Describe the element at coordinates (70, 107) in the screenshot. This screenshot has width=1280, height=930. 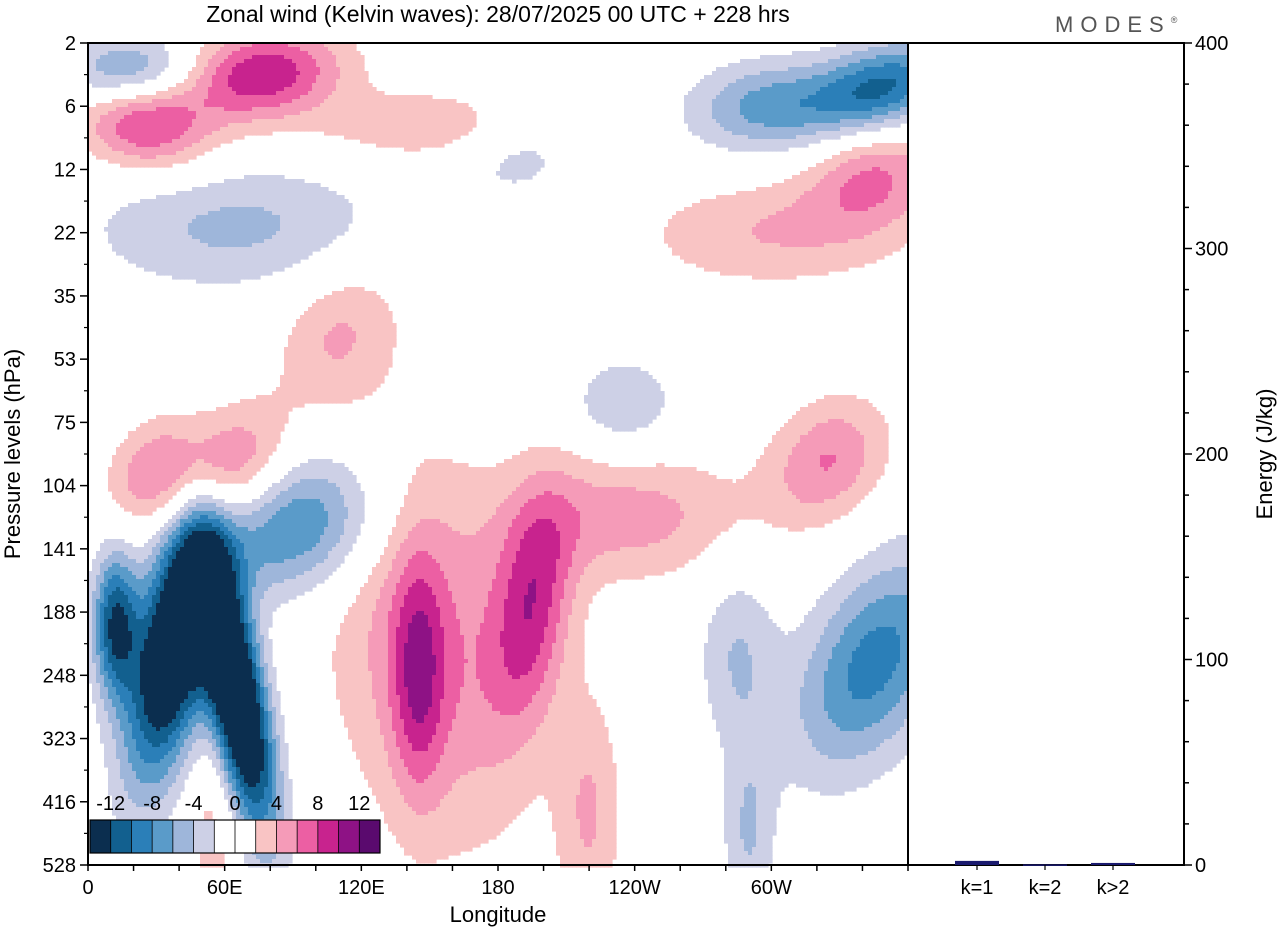
I see `pressure-label-6: 6` at that location.